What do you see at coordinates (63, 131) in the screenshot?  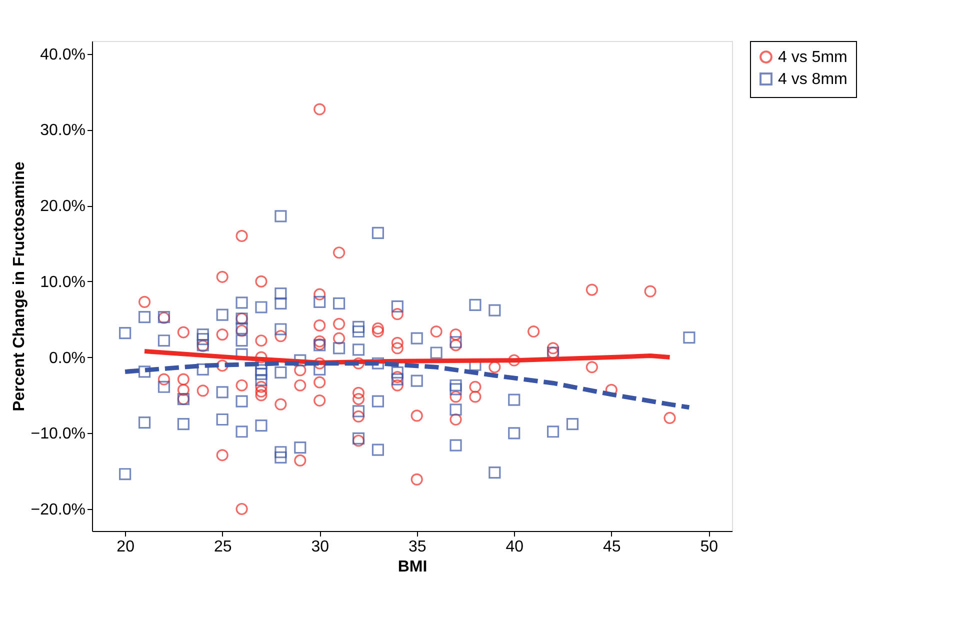 I see `y-tick-label: 30.0%` at bounding box center [63, 131].